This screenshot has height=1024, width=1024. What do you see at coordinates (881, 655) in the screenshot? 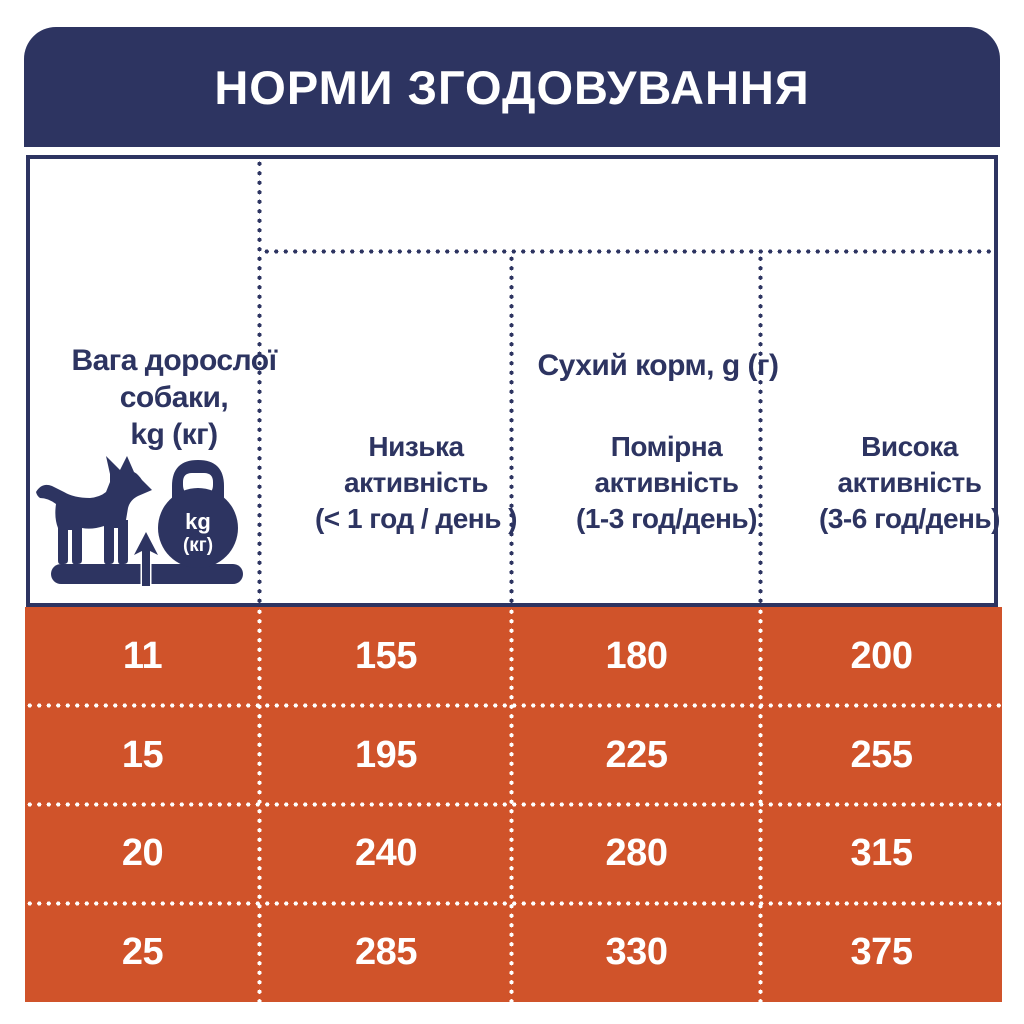
I see `value-cell: 200` at bounding box center [881, 655].